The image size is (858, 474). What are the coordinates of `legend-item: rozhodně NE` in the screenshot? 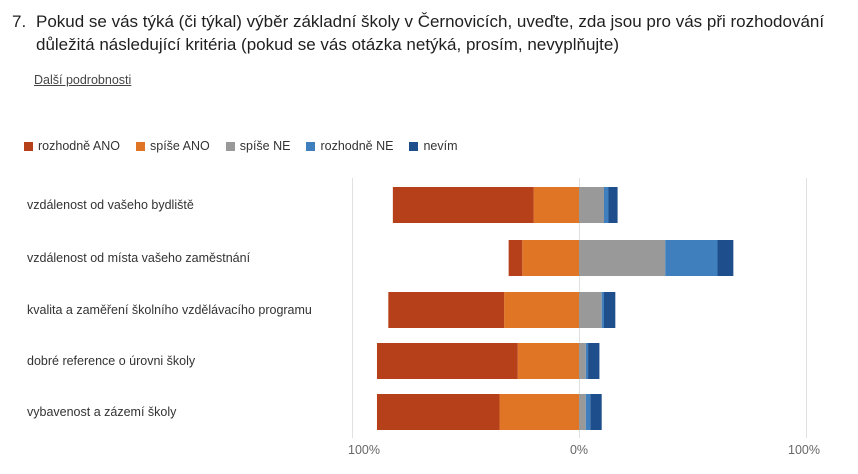 It's located at (349, 146).